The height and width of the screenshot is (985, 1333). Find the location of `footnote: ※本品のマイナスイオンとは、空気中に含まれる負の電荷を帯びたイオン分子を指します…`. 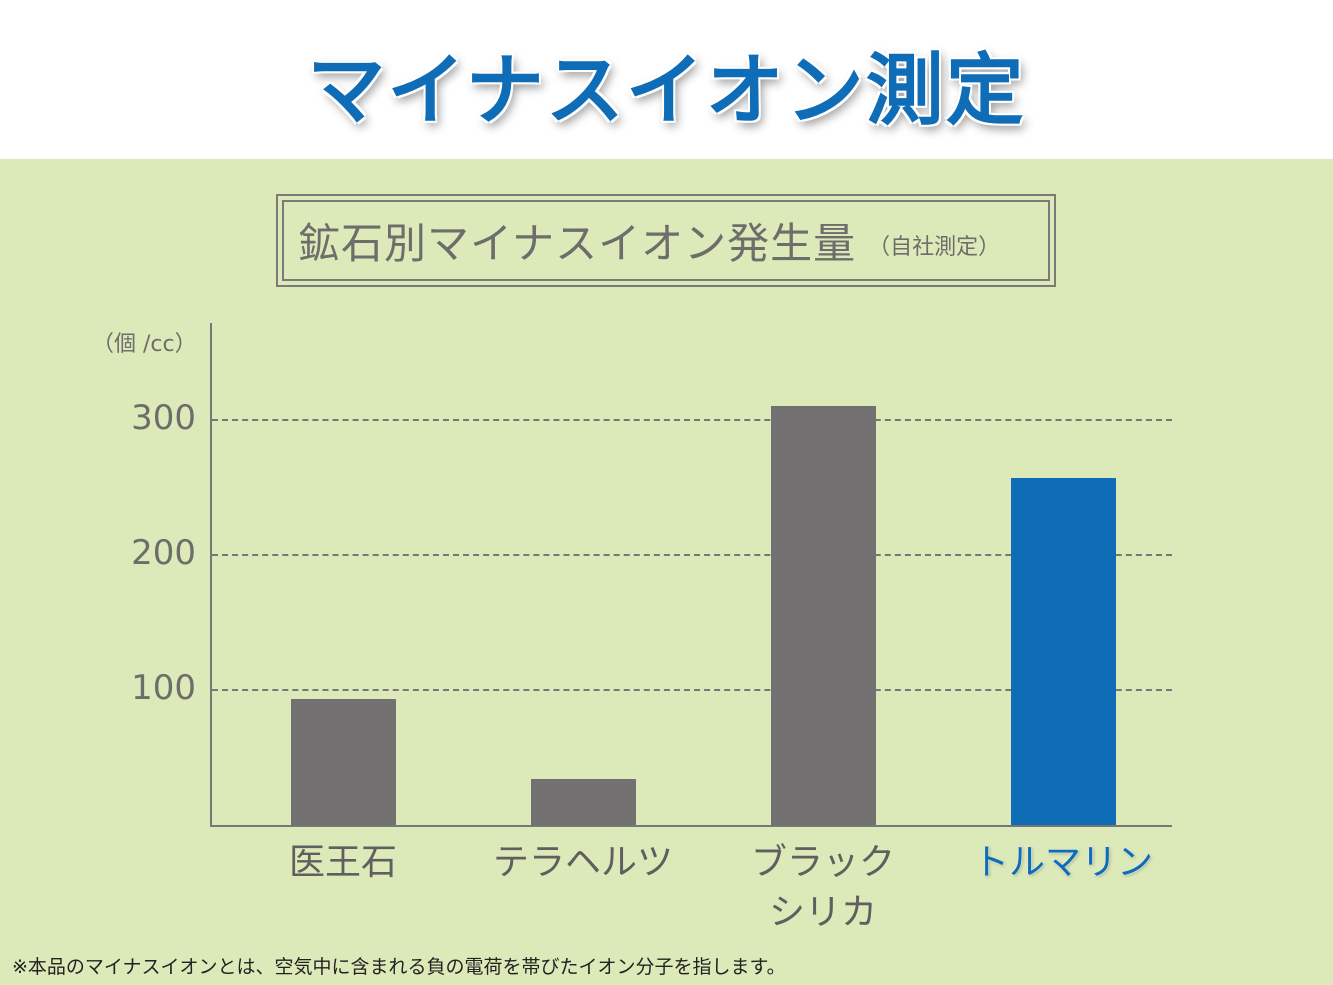

footnote: ※本品のマイナスイオンとは、空気中に含まれる負の電荷を帯びたイオン分子を指します… is located at coordinates (399, 967).